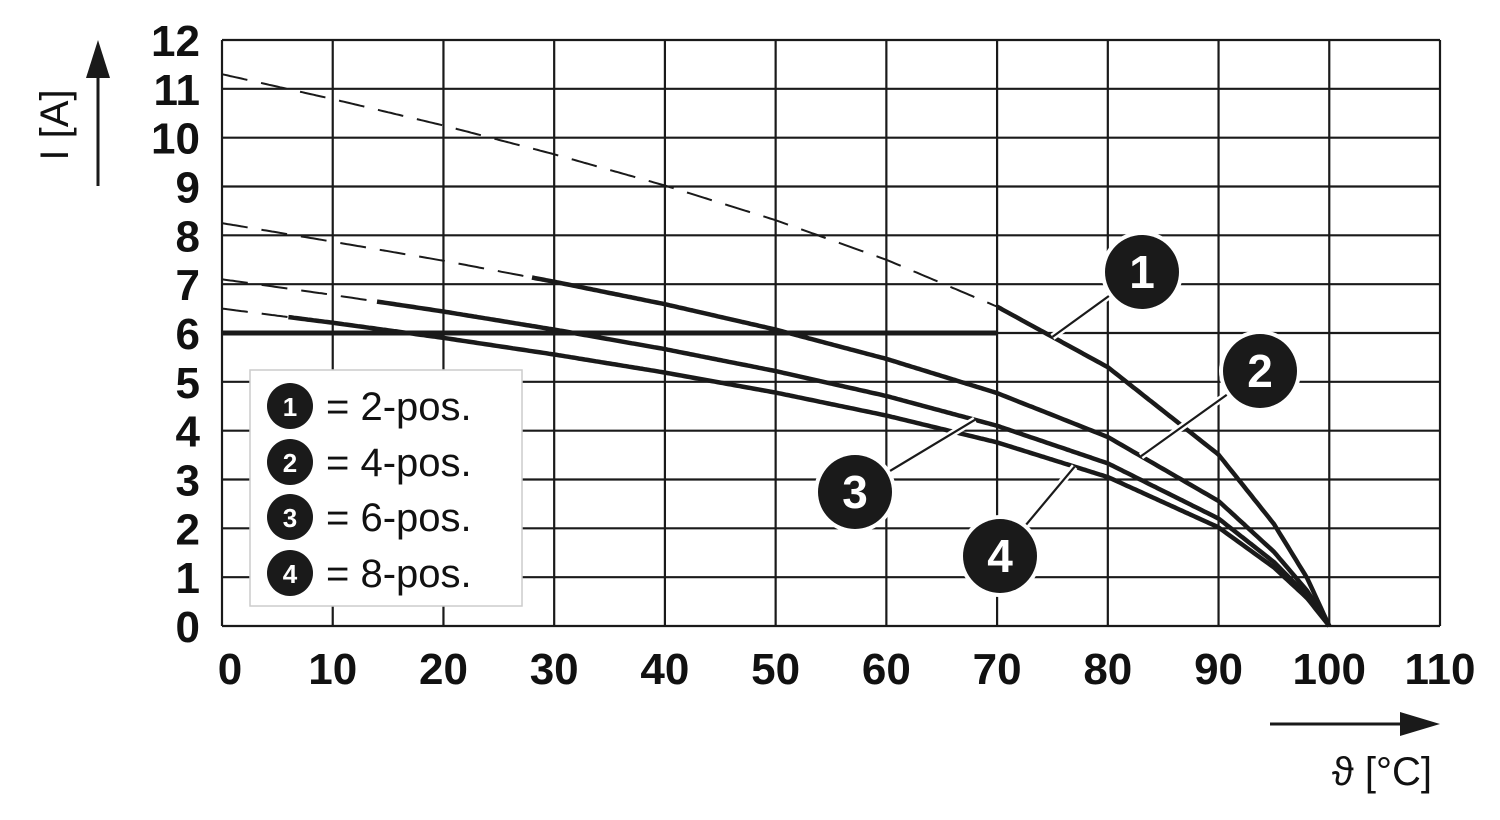  I want to click on y-tick-label: 8, so click(188, 236).